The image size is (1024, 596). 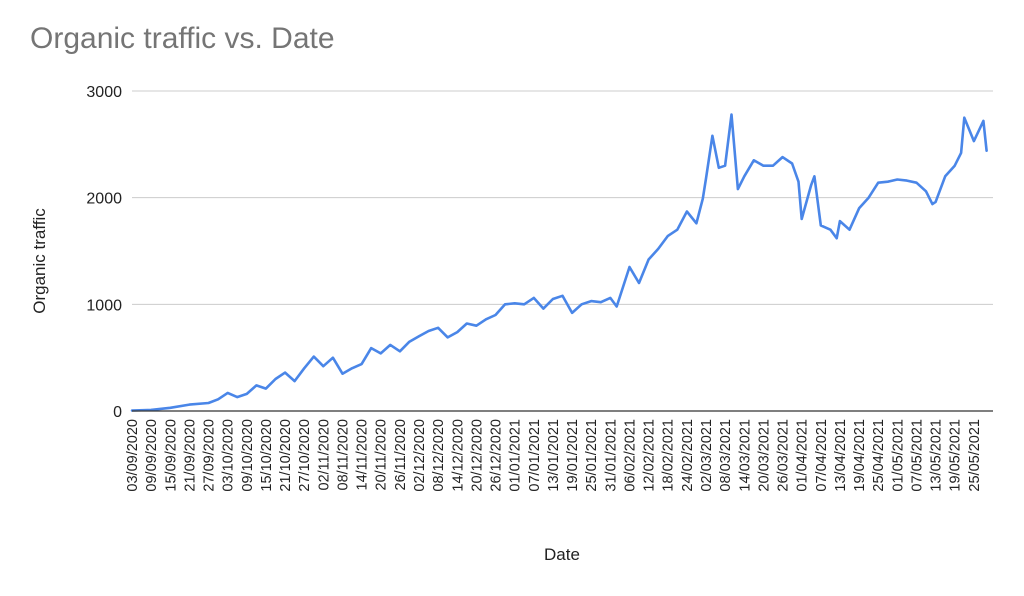 I want to click on x-tick-label: 26/03/2021, so click(x=784, y=455).